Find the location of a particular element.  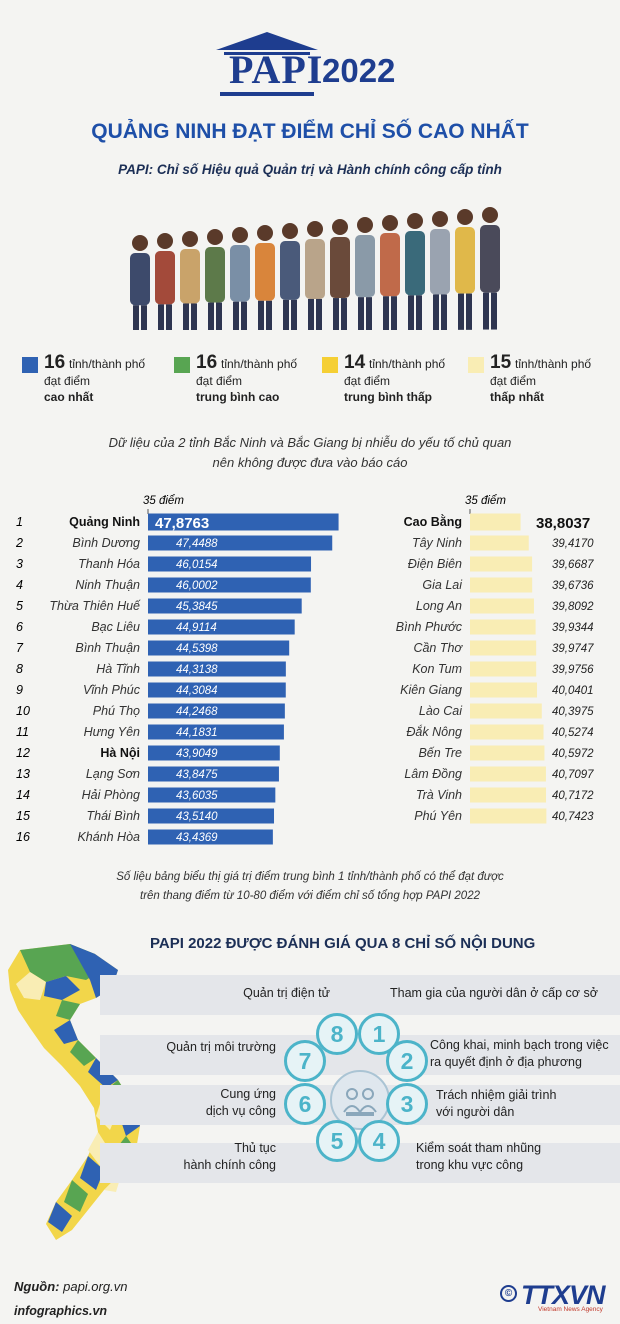

province-label: Thanh Hóa is located at coordinates (109, 564).